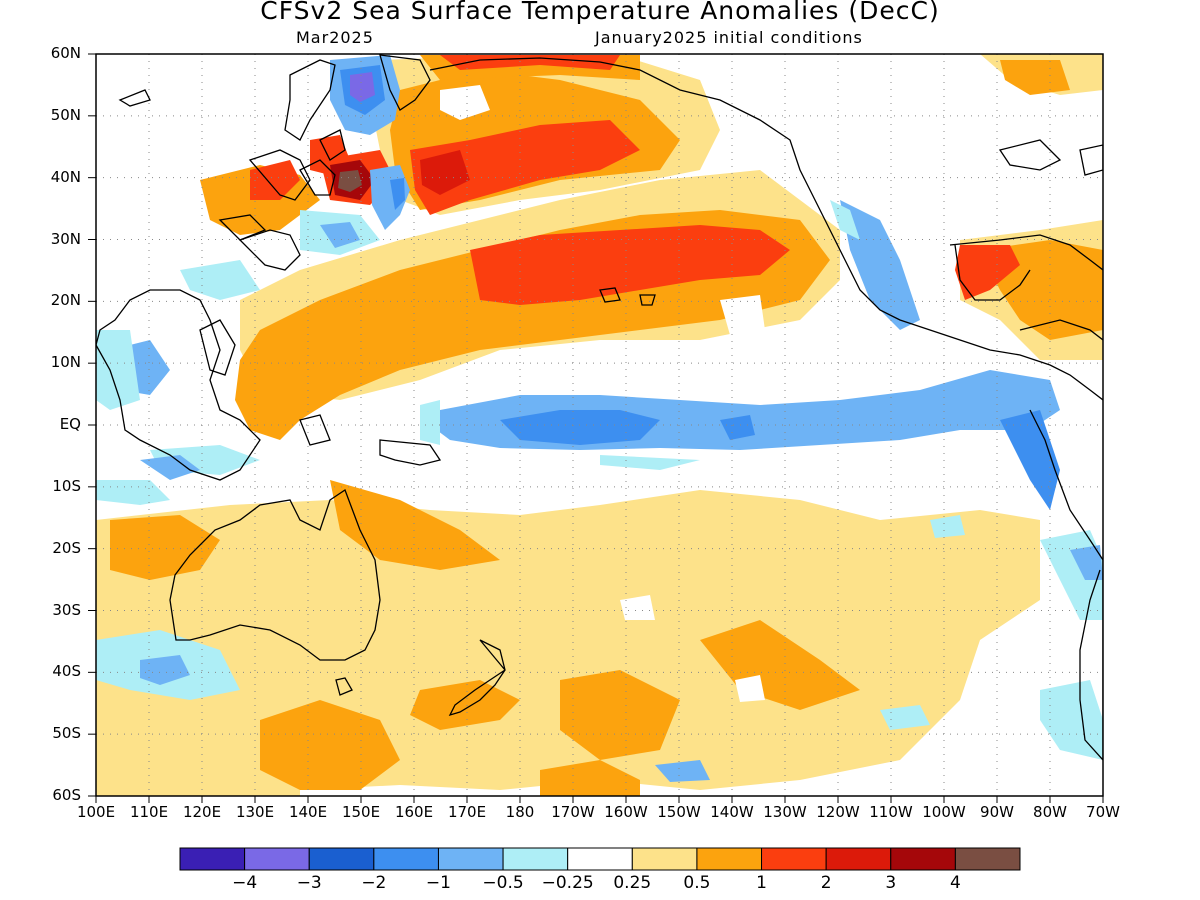 This screenshot has width=1200, height=900. What do you see at coordinates (520, 812) in the screenshot?
I see `lon-label: 180` at bounding box center [520, 812].